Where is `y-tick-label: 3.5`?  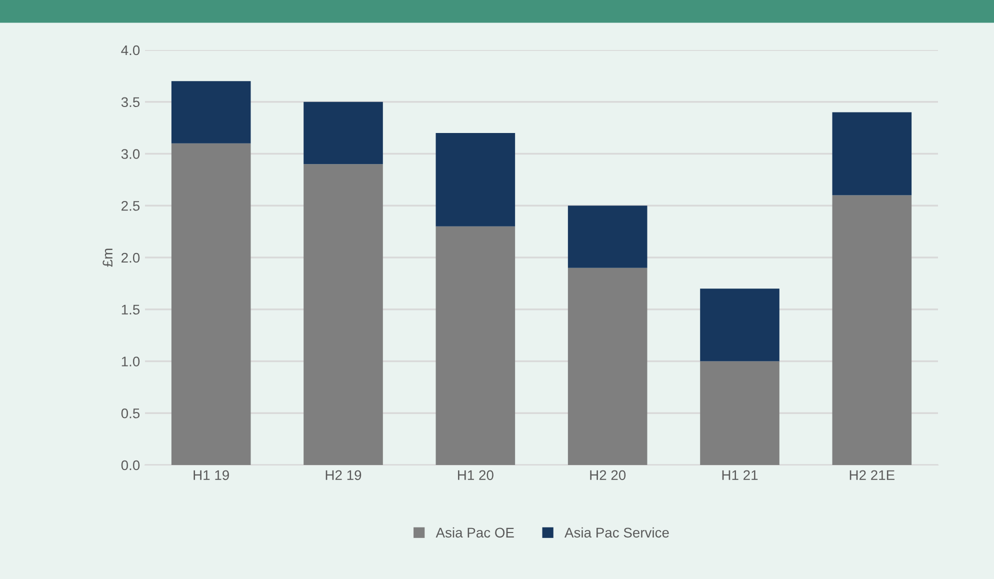
y-tick-label: 3.5 is located at coordinates (130, 102).